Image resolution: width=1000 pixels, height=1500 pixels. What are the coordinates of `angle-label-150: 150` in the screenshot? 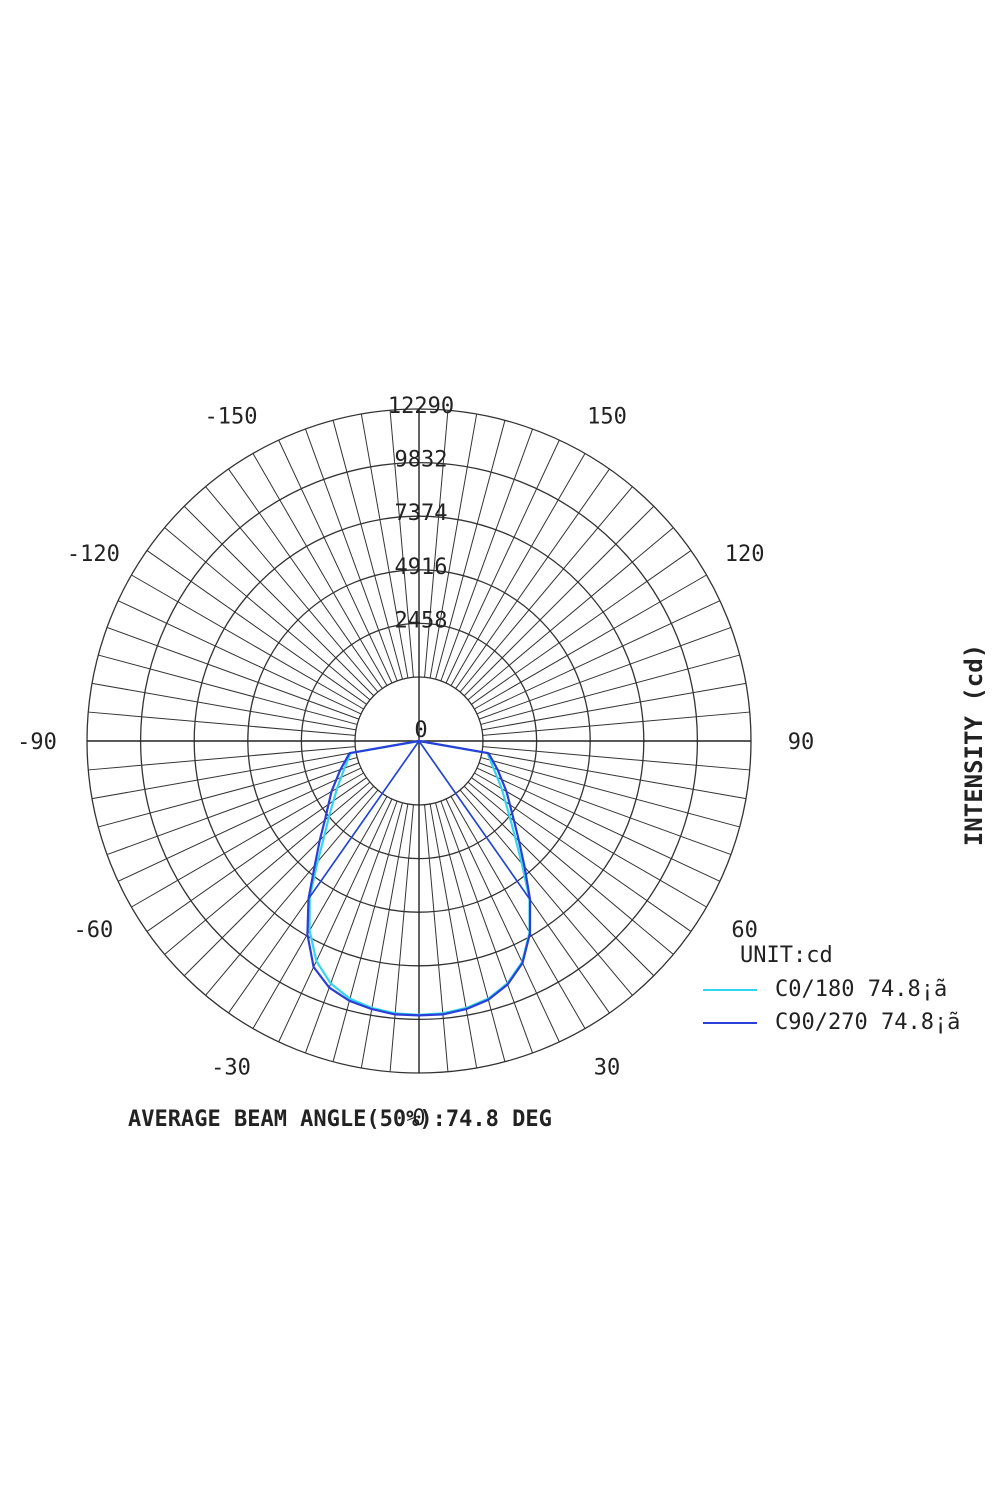 It's located at (607, 416).